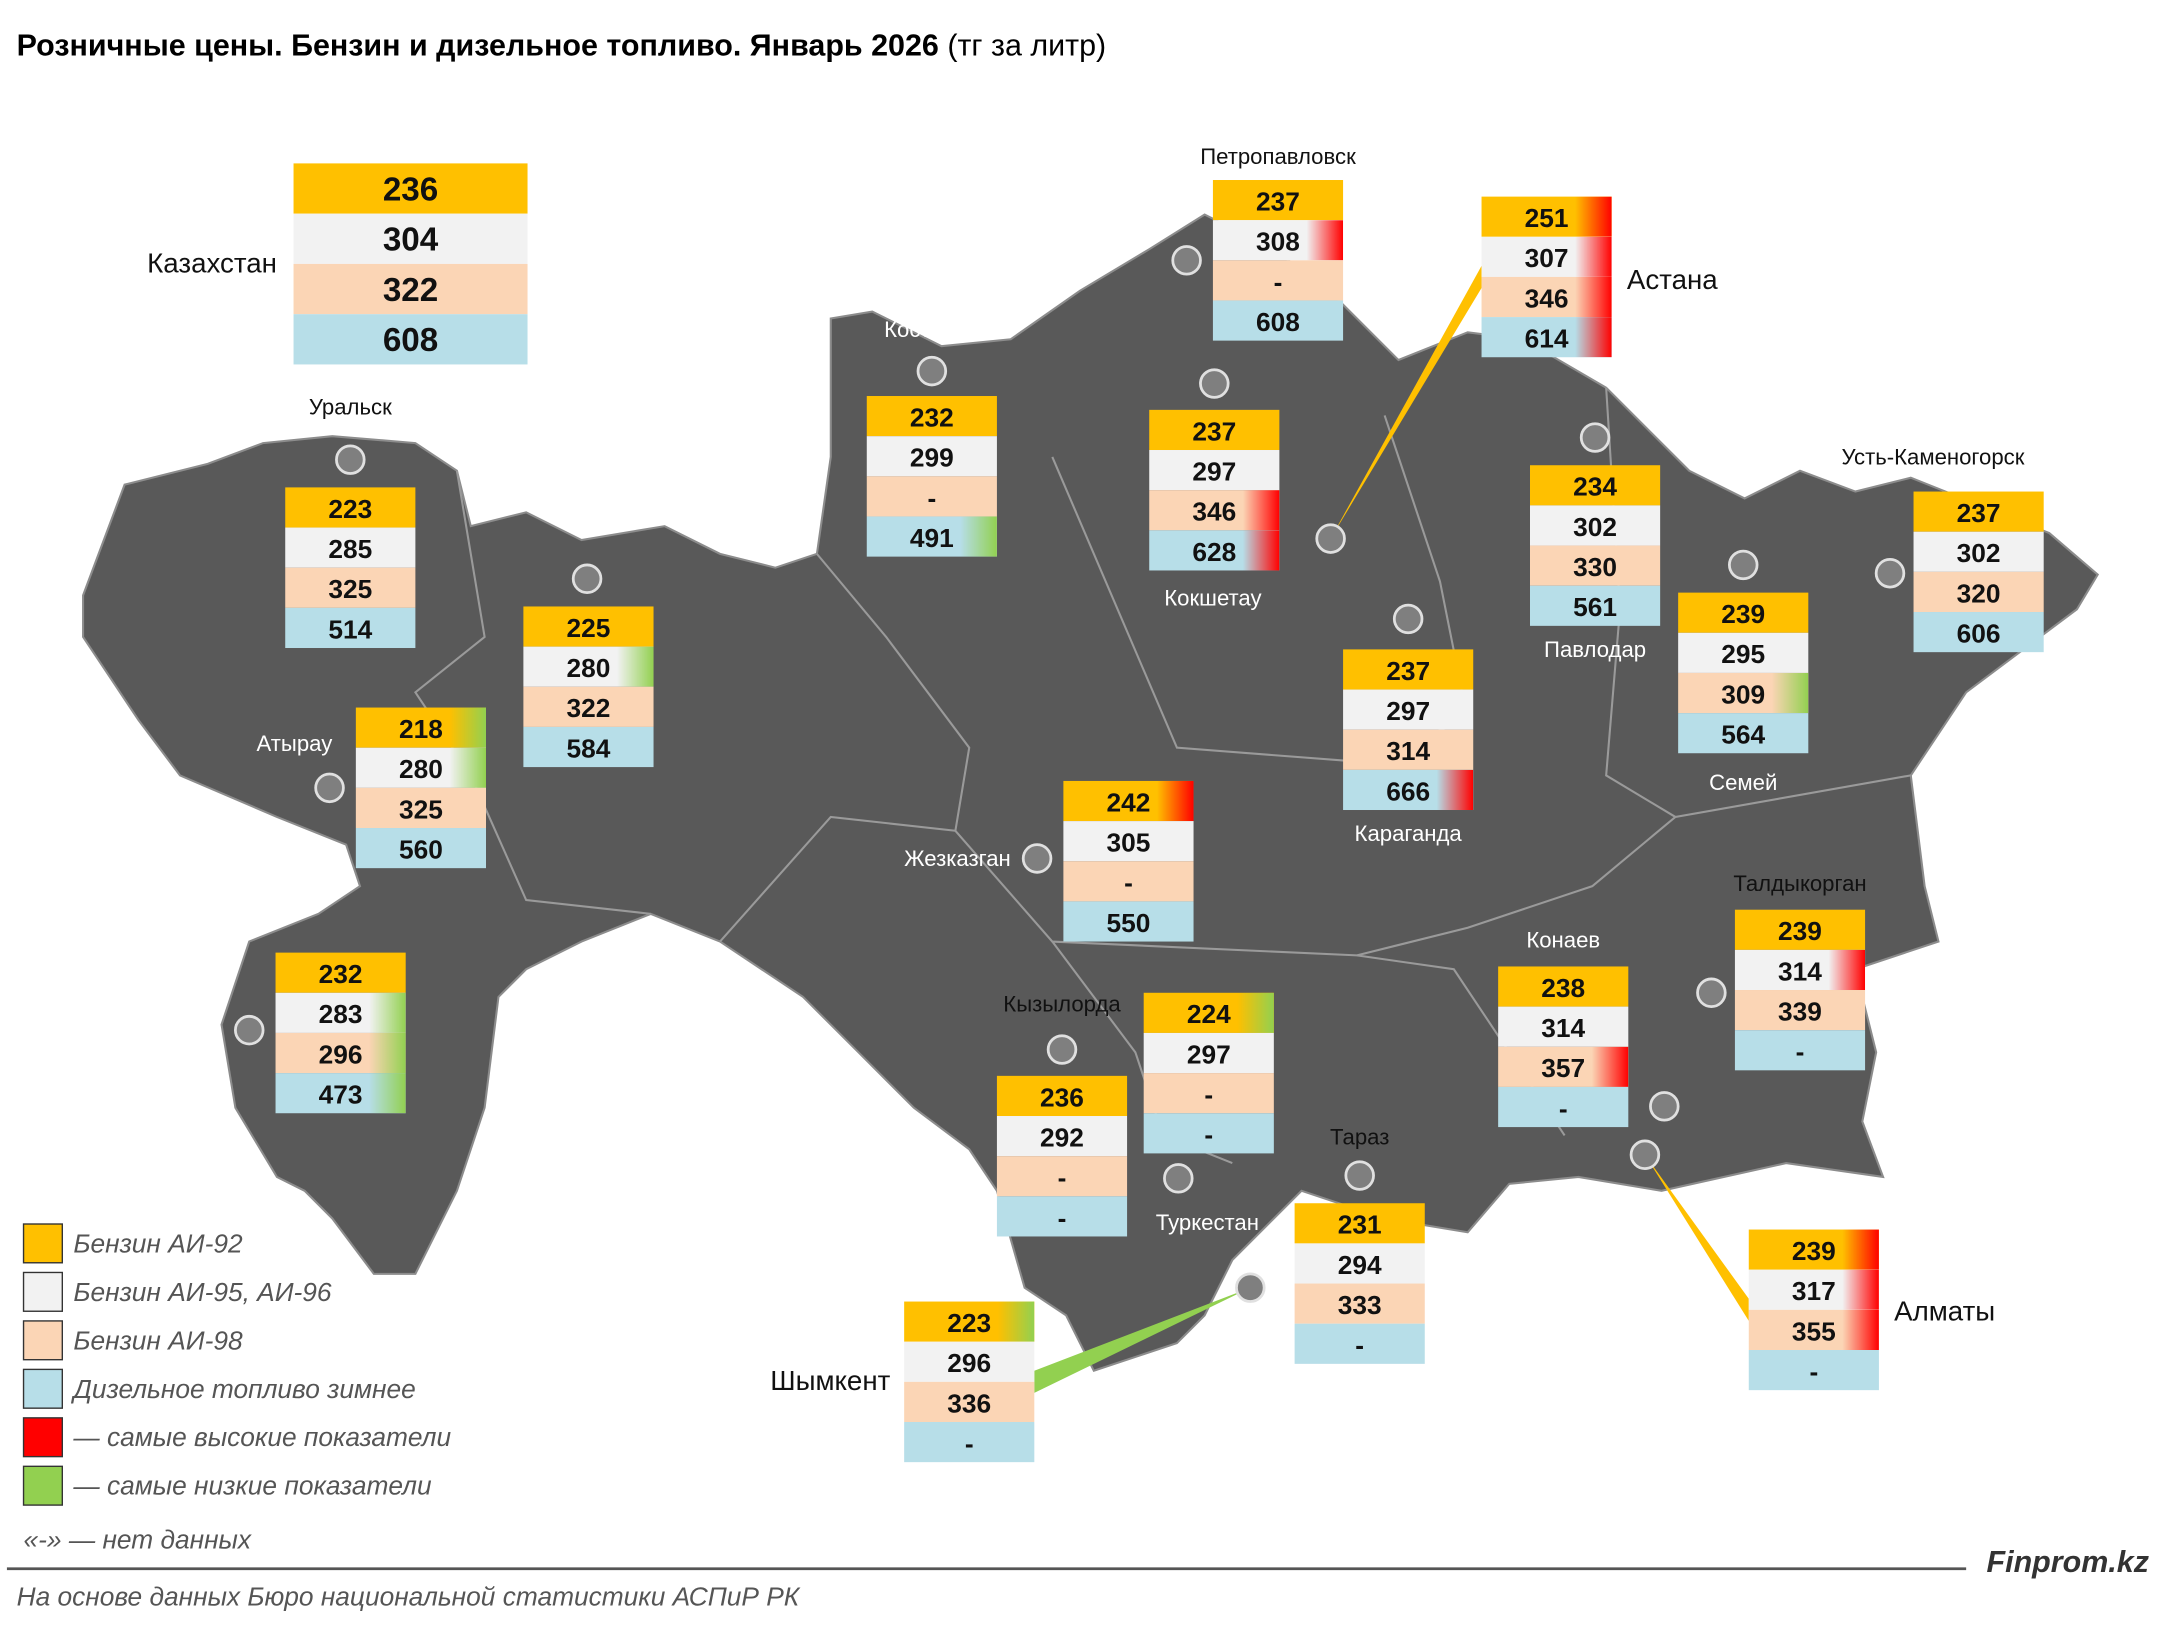 The image size is (2160, 1625). I want to click on city-name: Атырау, so click(295, 743).